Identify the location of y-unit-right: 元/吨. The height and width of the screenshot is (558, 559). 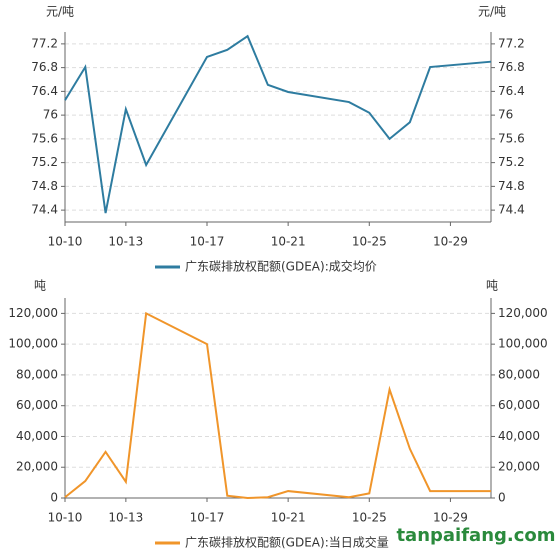
(492, 12).